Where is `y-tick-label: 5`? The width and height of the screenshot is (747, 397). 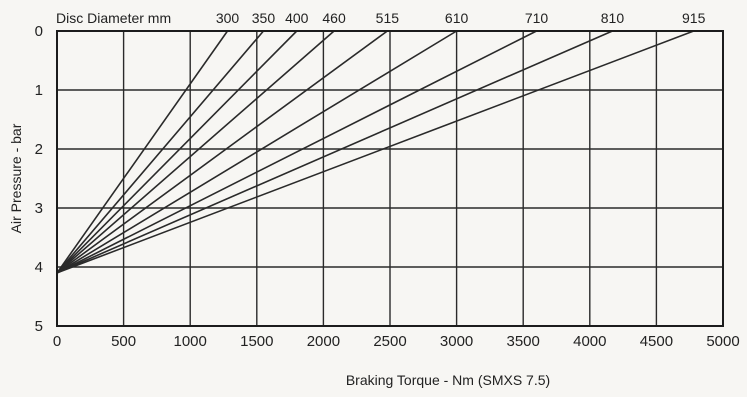 y-tick-label: 5 is located at coordinates (39, 326).